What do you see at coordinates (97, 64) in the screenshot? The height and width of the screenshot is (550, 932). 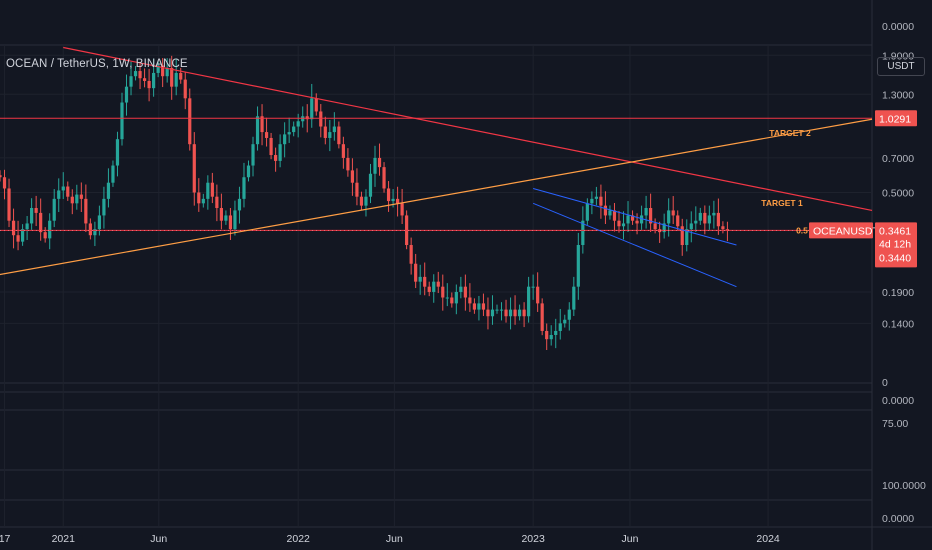 I see `symbol-title: OCEAN / TetherUS, 1W, BINANCE` at bounding box center [97, 64].